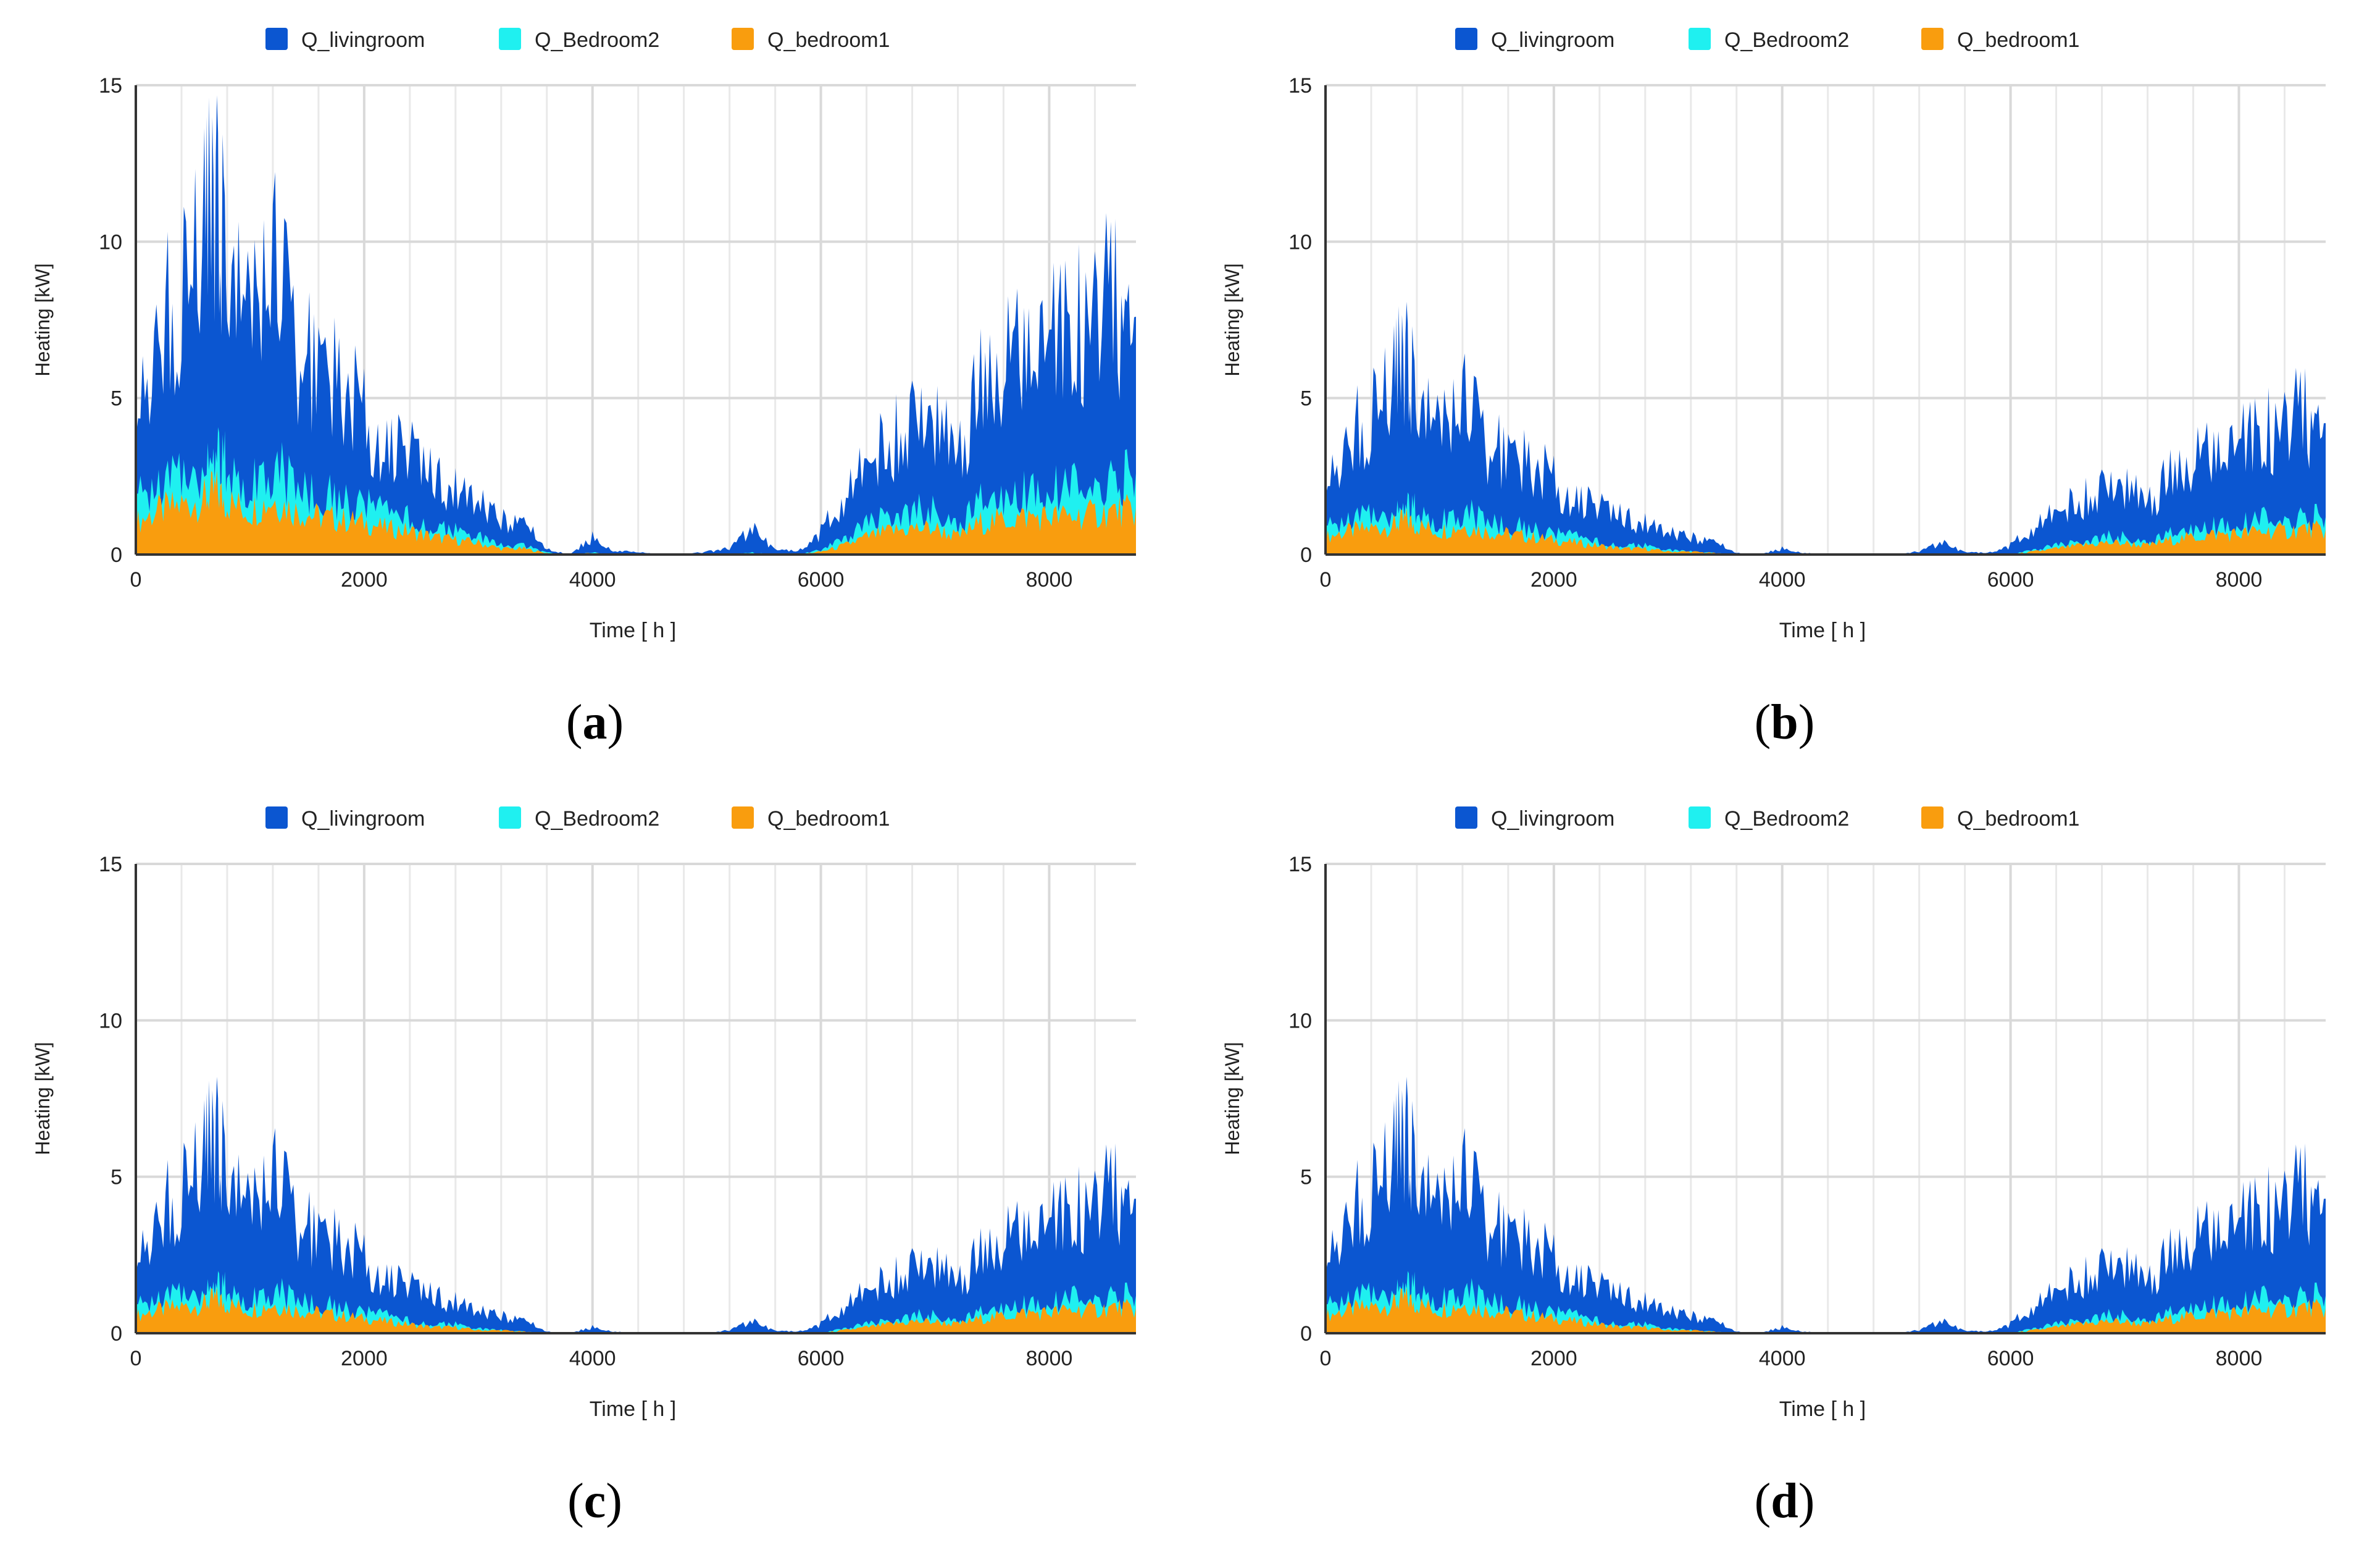  What do you see at coordinates (1784, 1501) in the screenshot?
I see `panel-caption-d: (d)` at bounding box center [1784, 1501].